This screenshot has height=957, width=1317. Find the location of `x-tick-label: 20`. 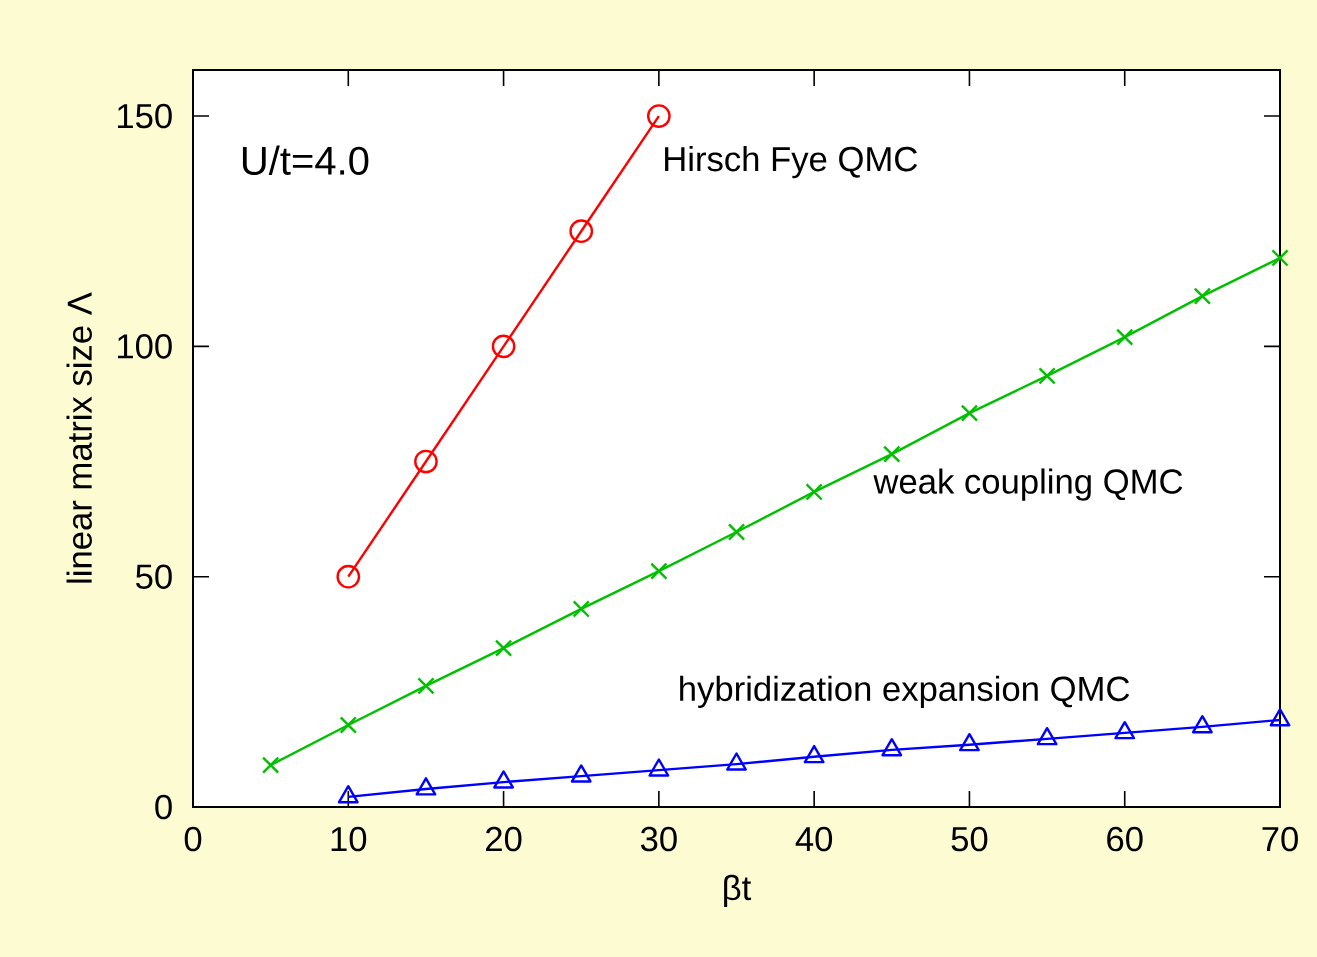

x-tick-label: 20 is located at coordinates (504, 839).